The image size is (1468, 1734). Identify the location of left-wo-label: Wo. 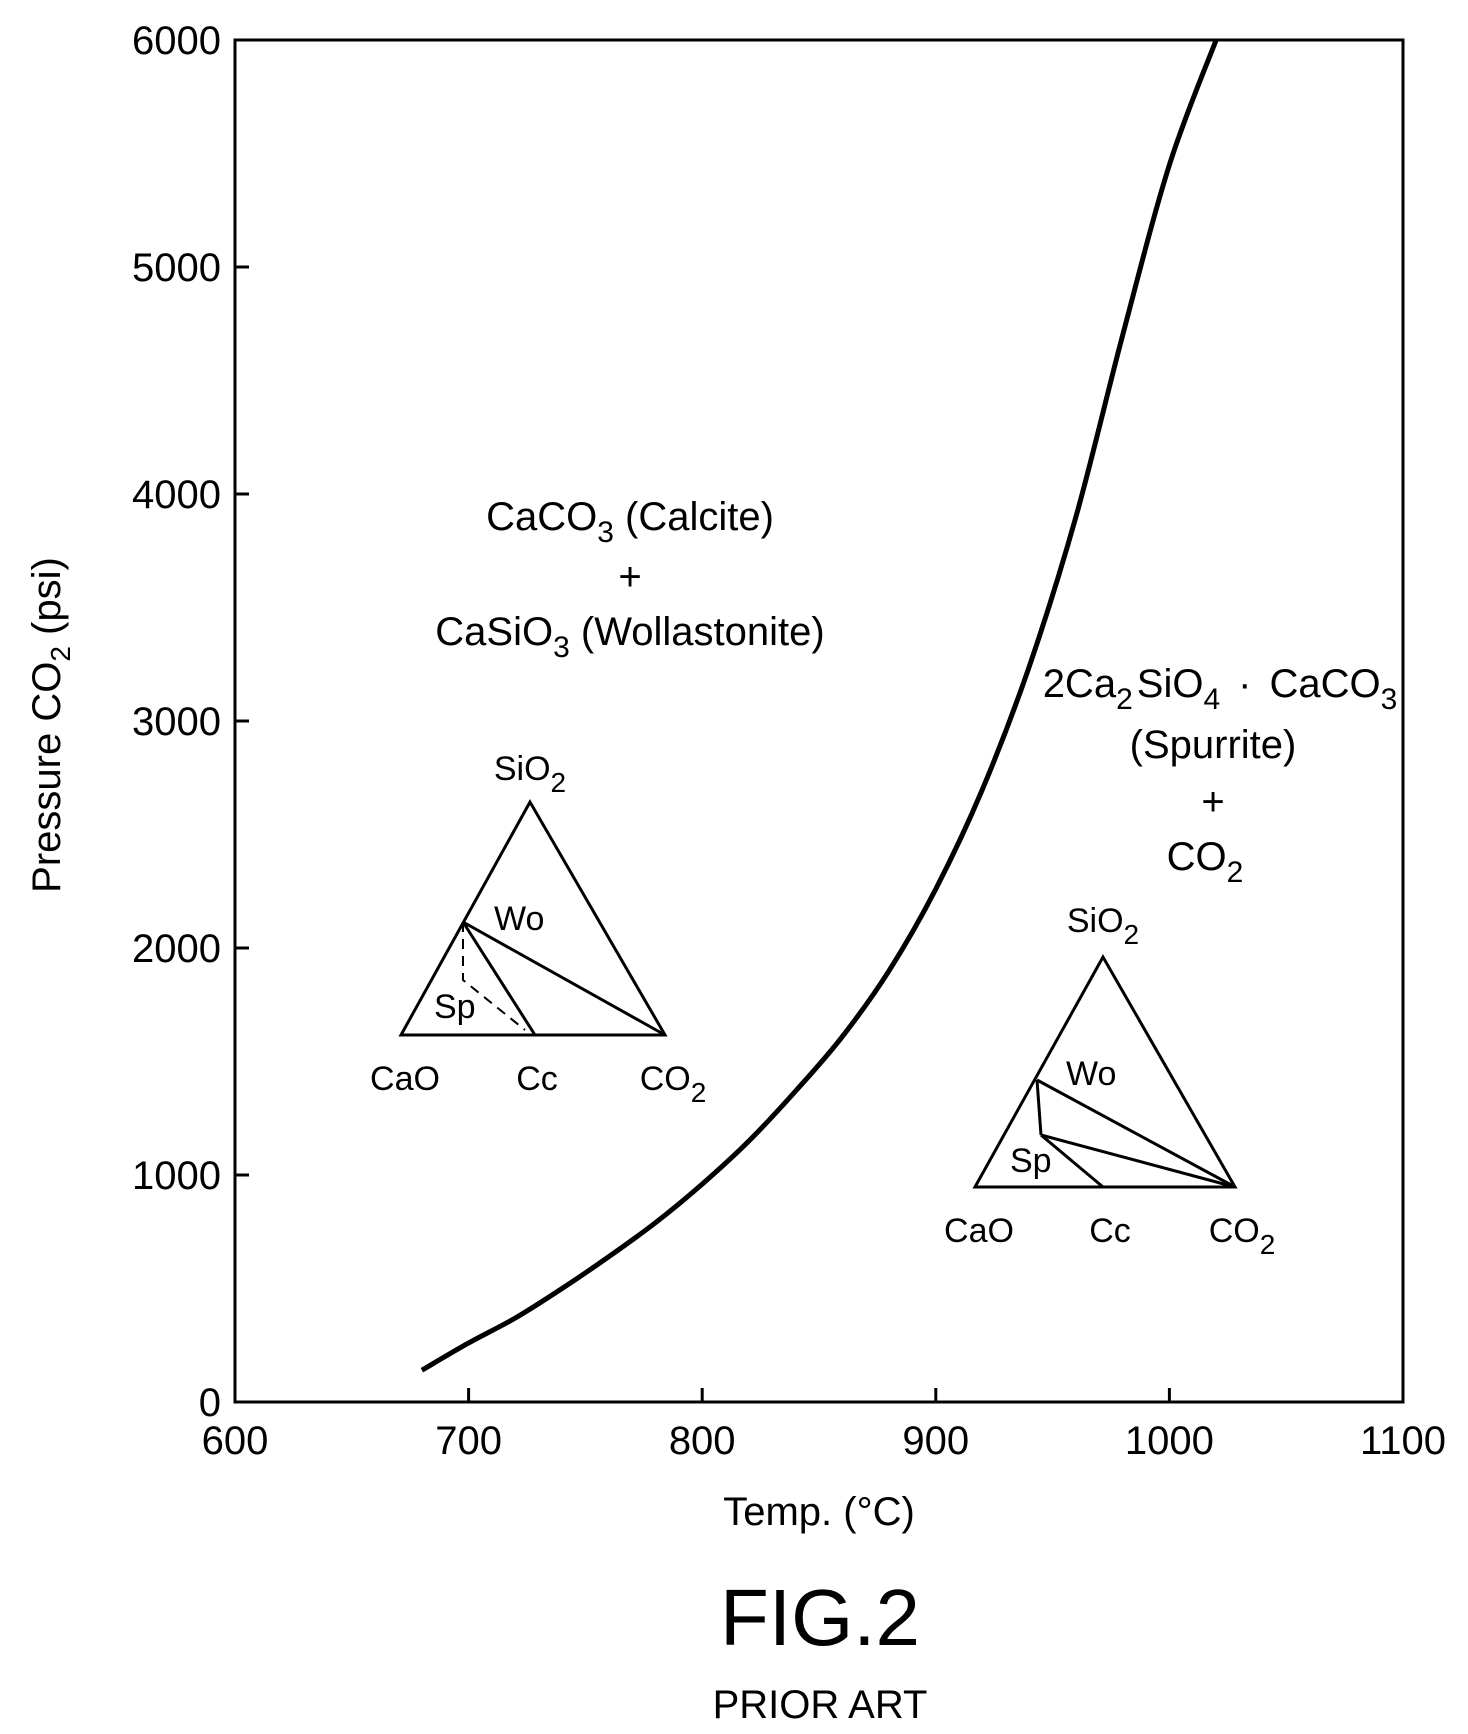
(519, 919).